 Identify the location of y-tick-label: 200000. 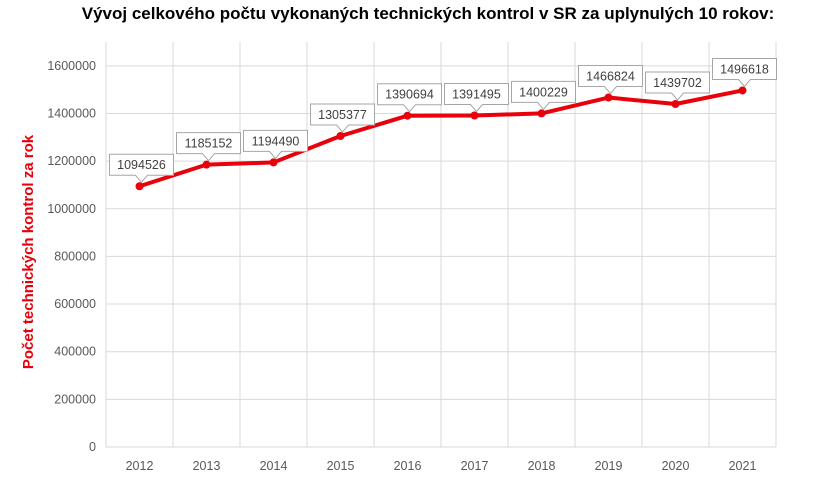
(75, 399).